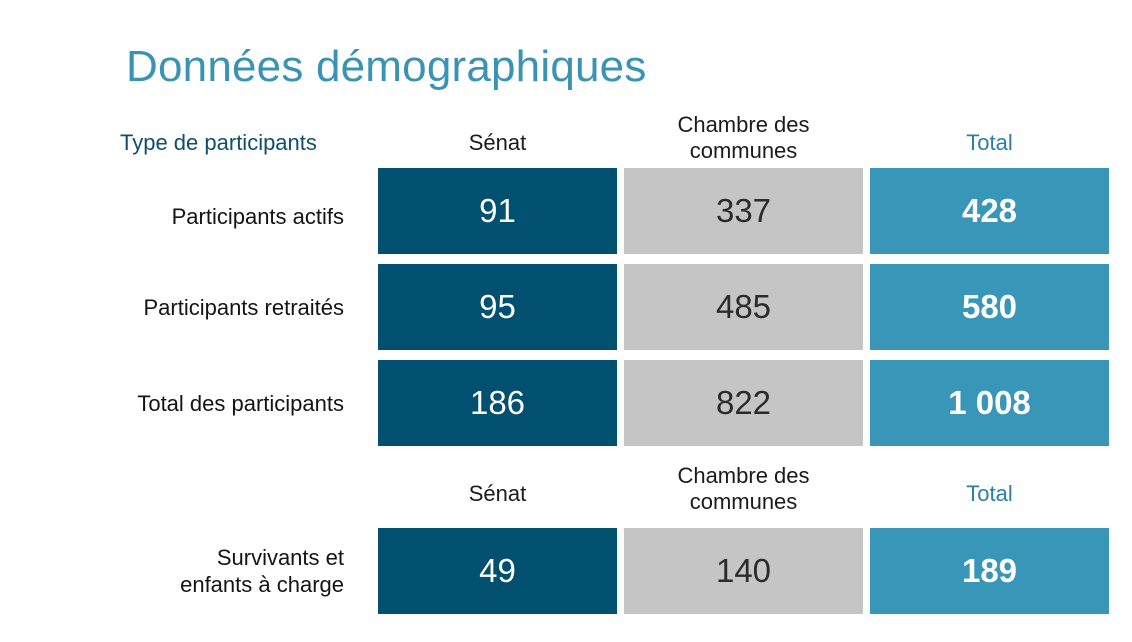 The image size is (1132, 642). Describe the element at coordinates (743, 501) in the screenshot. I see `header-chambre-2-line2: communes` at that location.